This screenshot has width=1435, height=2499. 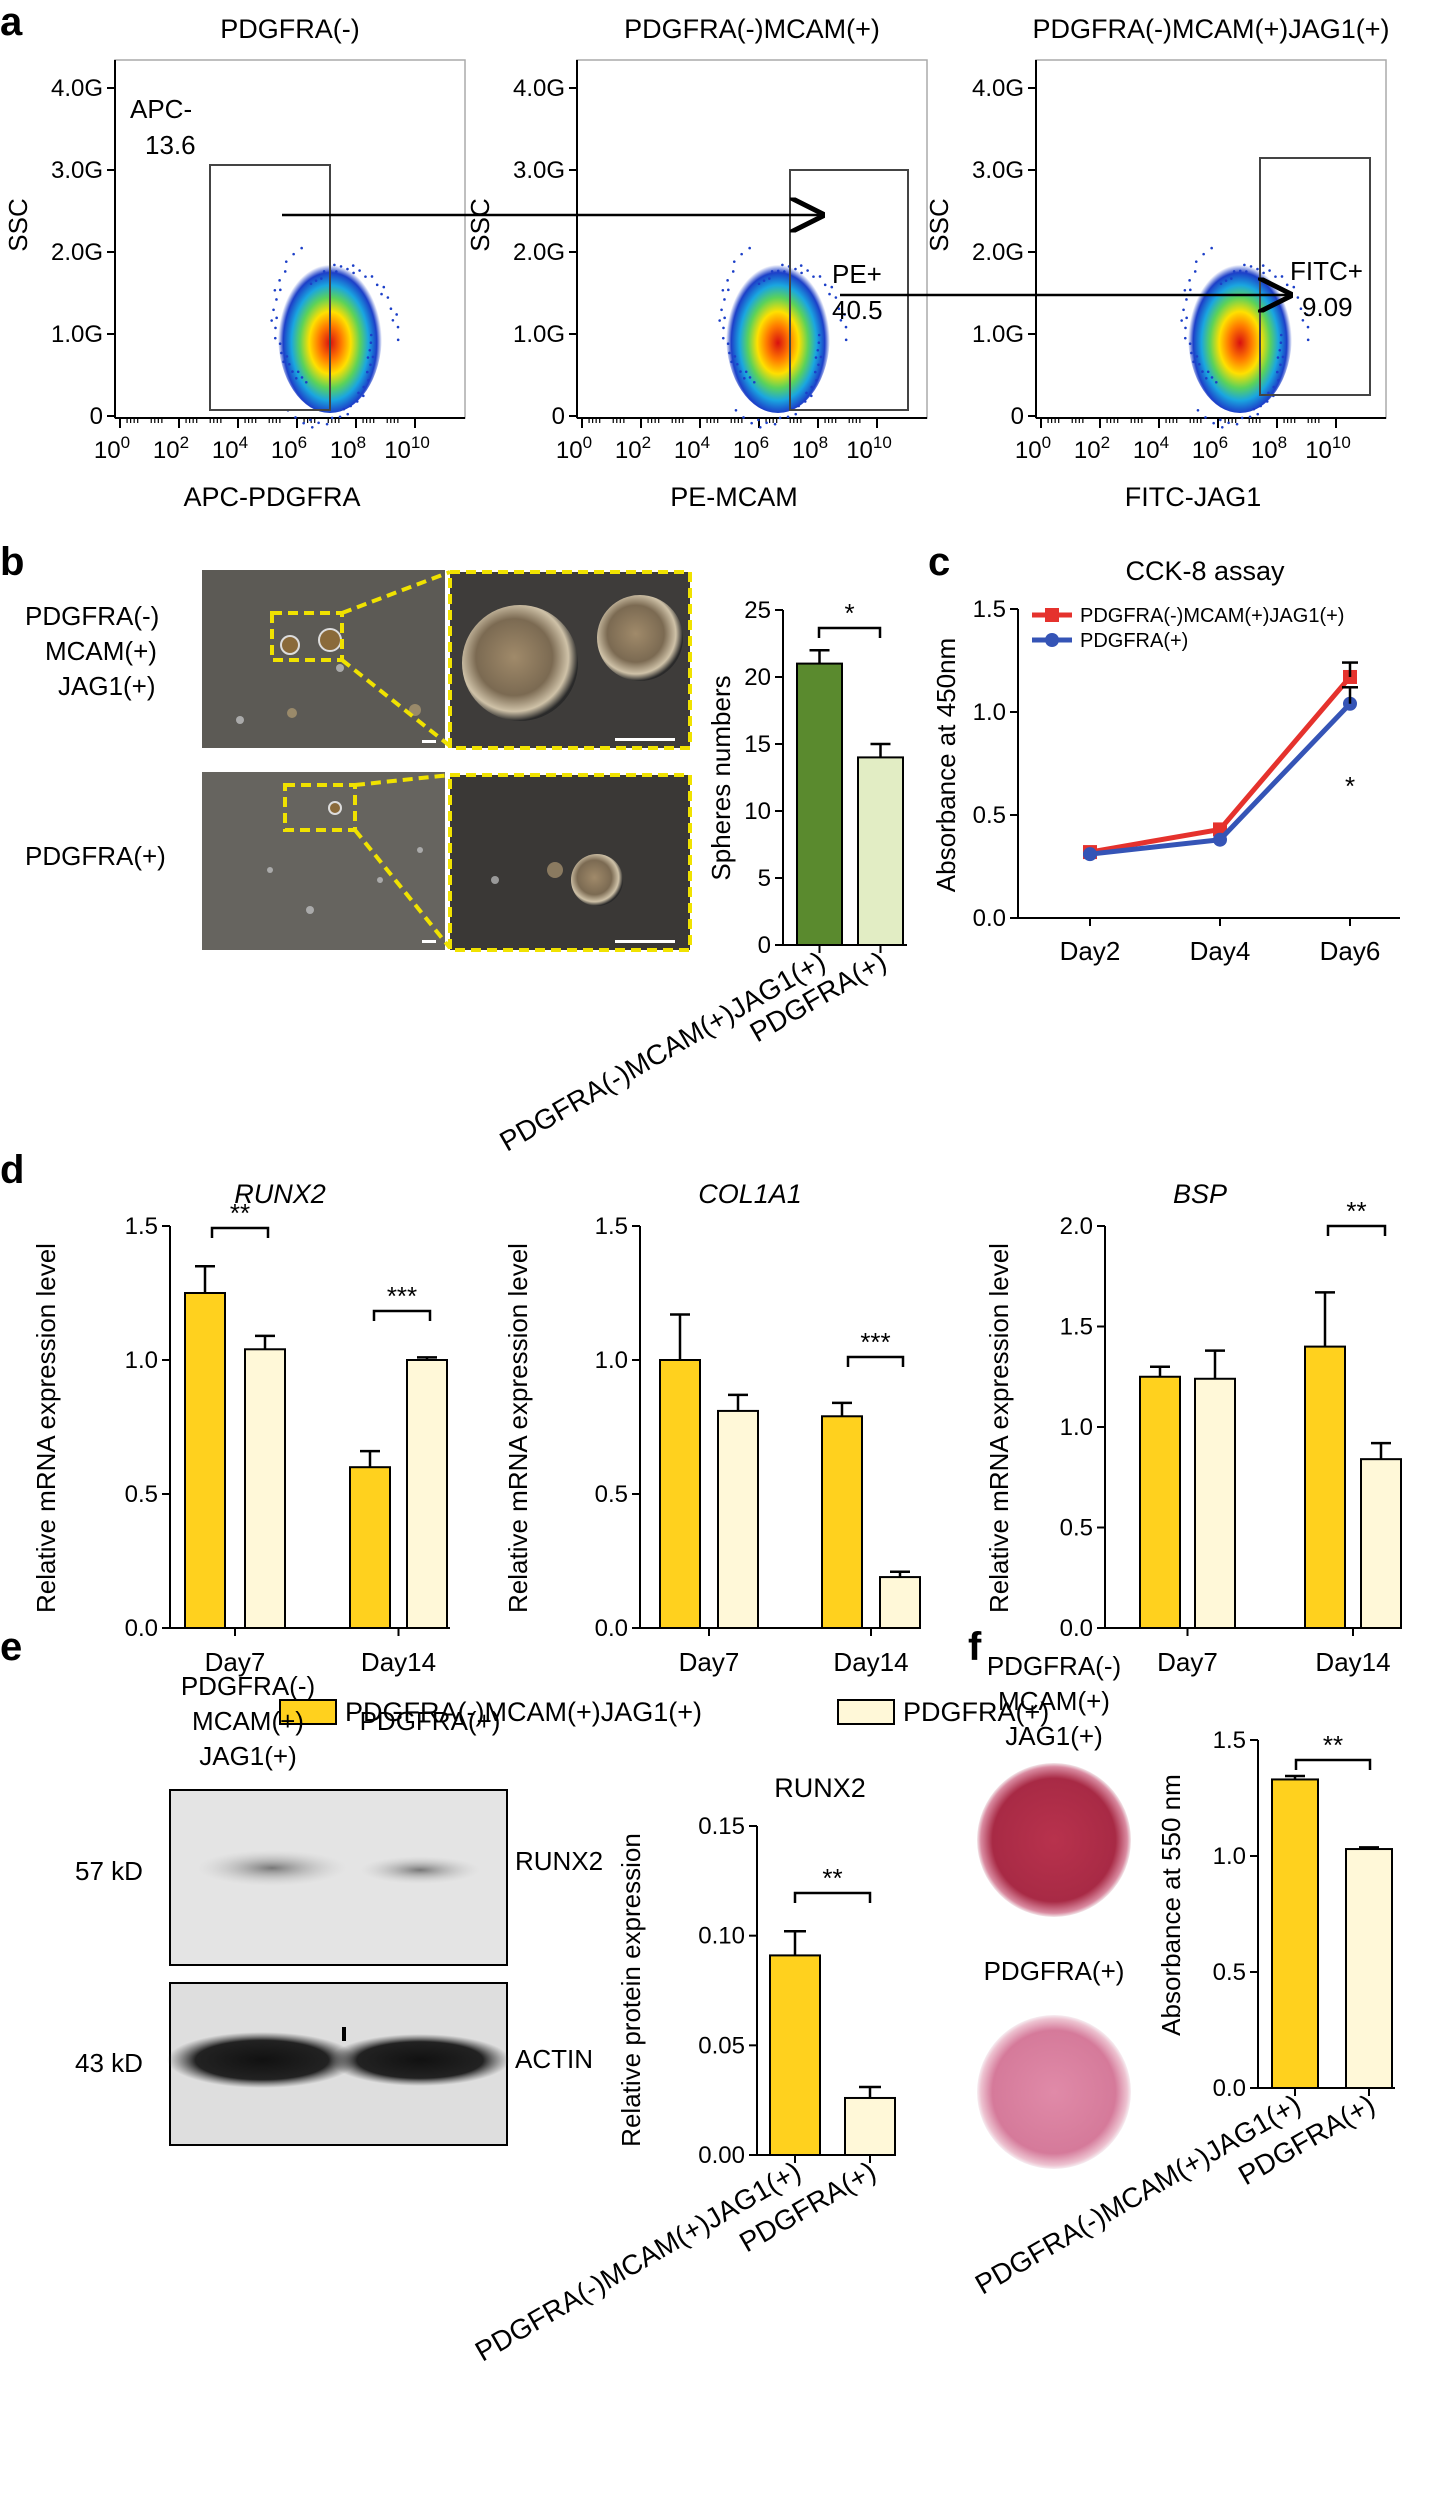 What do you see at coordinates (248, 1686) in the screenshot?
I see `blot-col-label: PDGFRA(-)` at bounding box center [248, 1686].